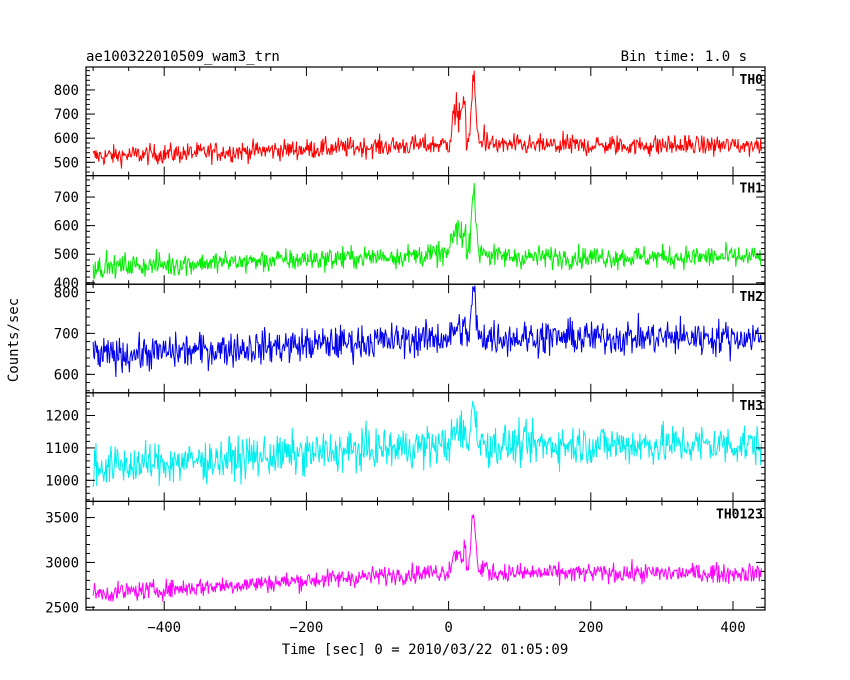  I want to click on series-line-th2, so click(427, 331).